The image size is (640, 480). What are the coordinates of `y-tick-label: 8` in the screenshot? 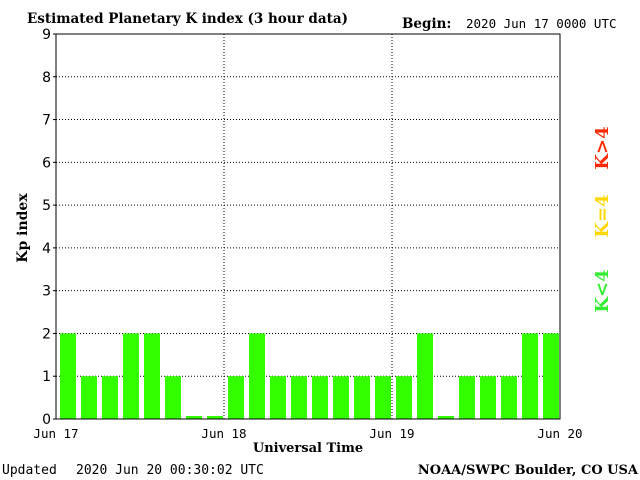 It's located at (46, 78).